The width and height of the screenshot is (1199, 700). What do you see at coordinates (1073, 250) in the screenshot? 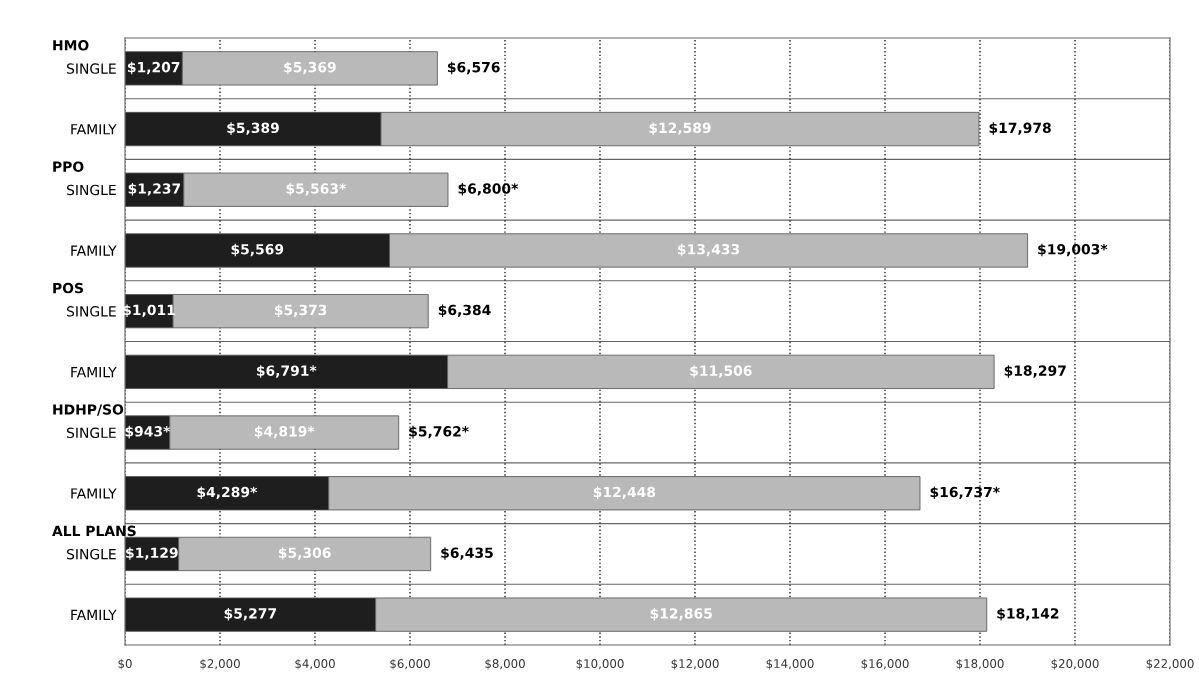
I see `total-label: $19,003*` at bounding box center [1073, 250].